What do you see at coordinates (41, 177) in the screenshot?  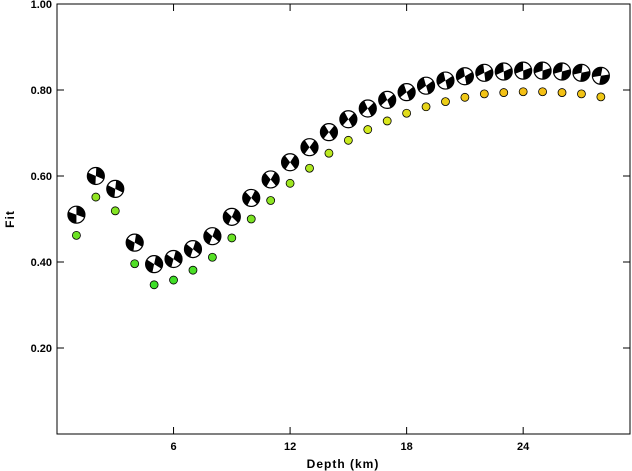 I see `y-tick-label: 0.60` at bounding box center [41, 177].